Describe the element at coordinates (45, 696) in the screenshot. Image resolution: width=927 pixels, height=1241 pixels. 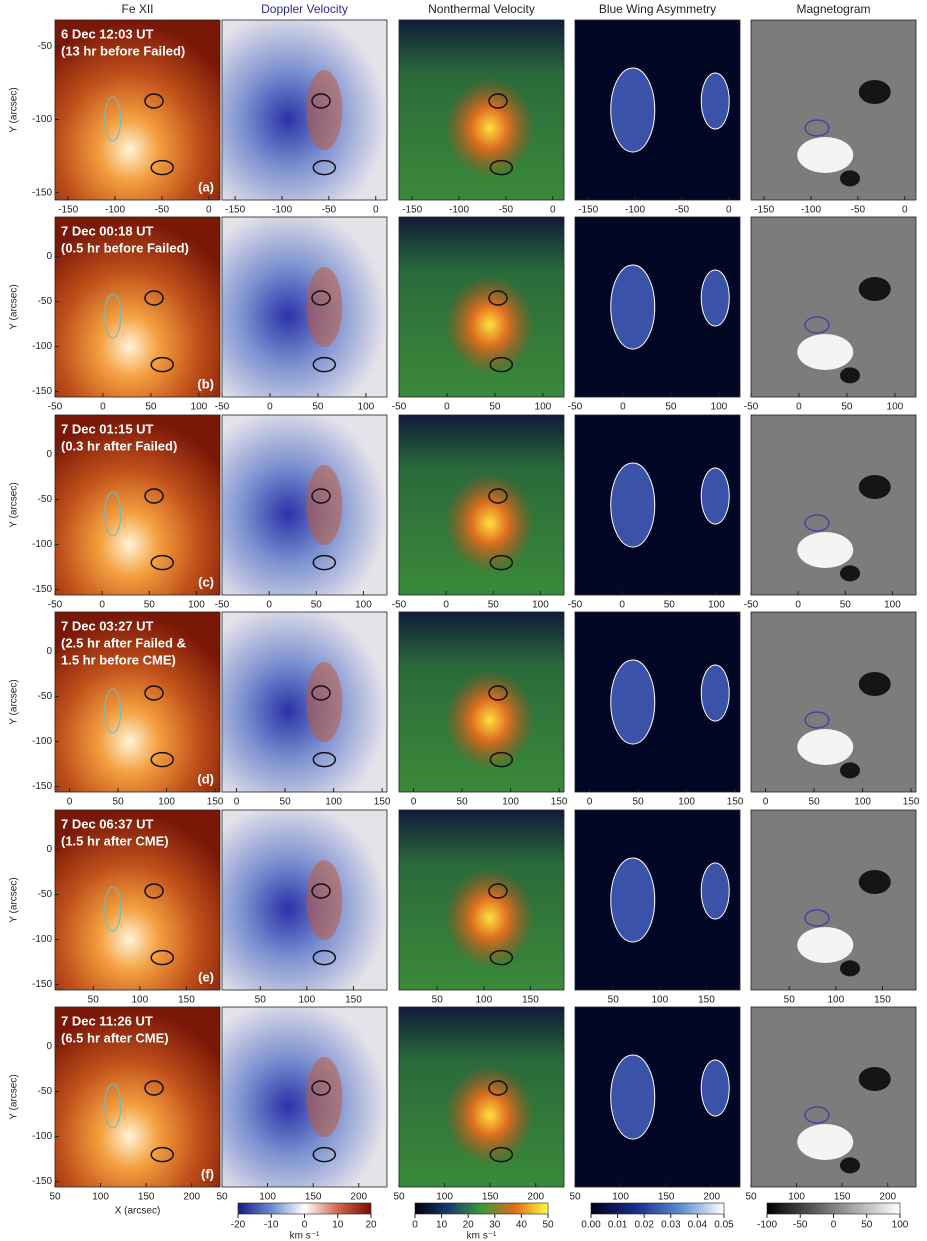
I see `y-tick-label: -50` at that location.